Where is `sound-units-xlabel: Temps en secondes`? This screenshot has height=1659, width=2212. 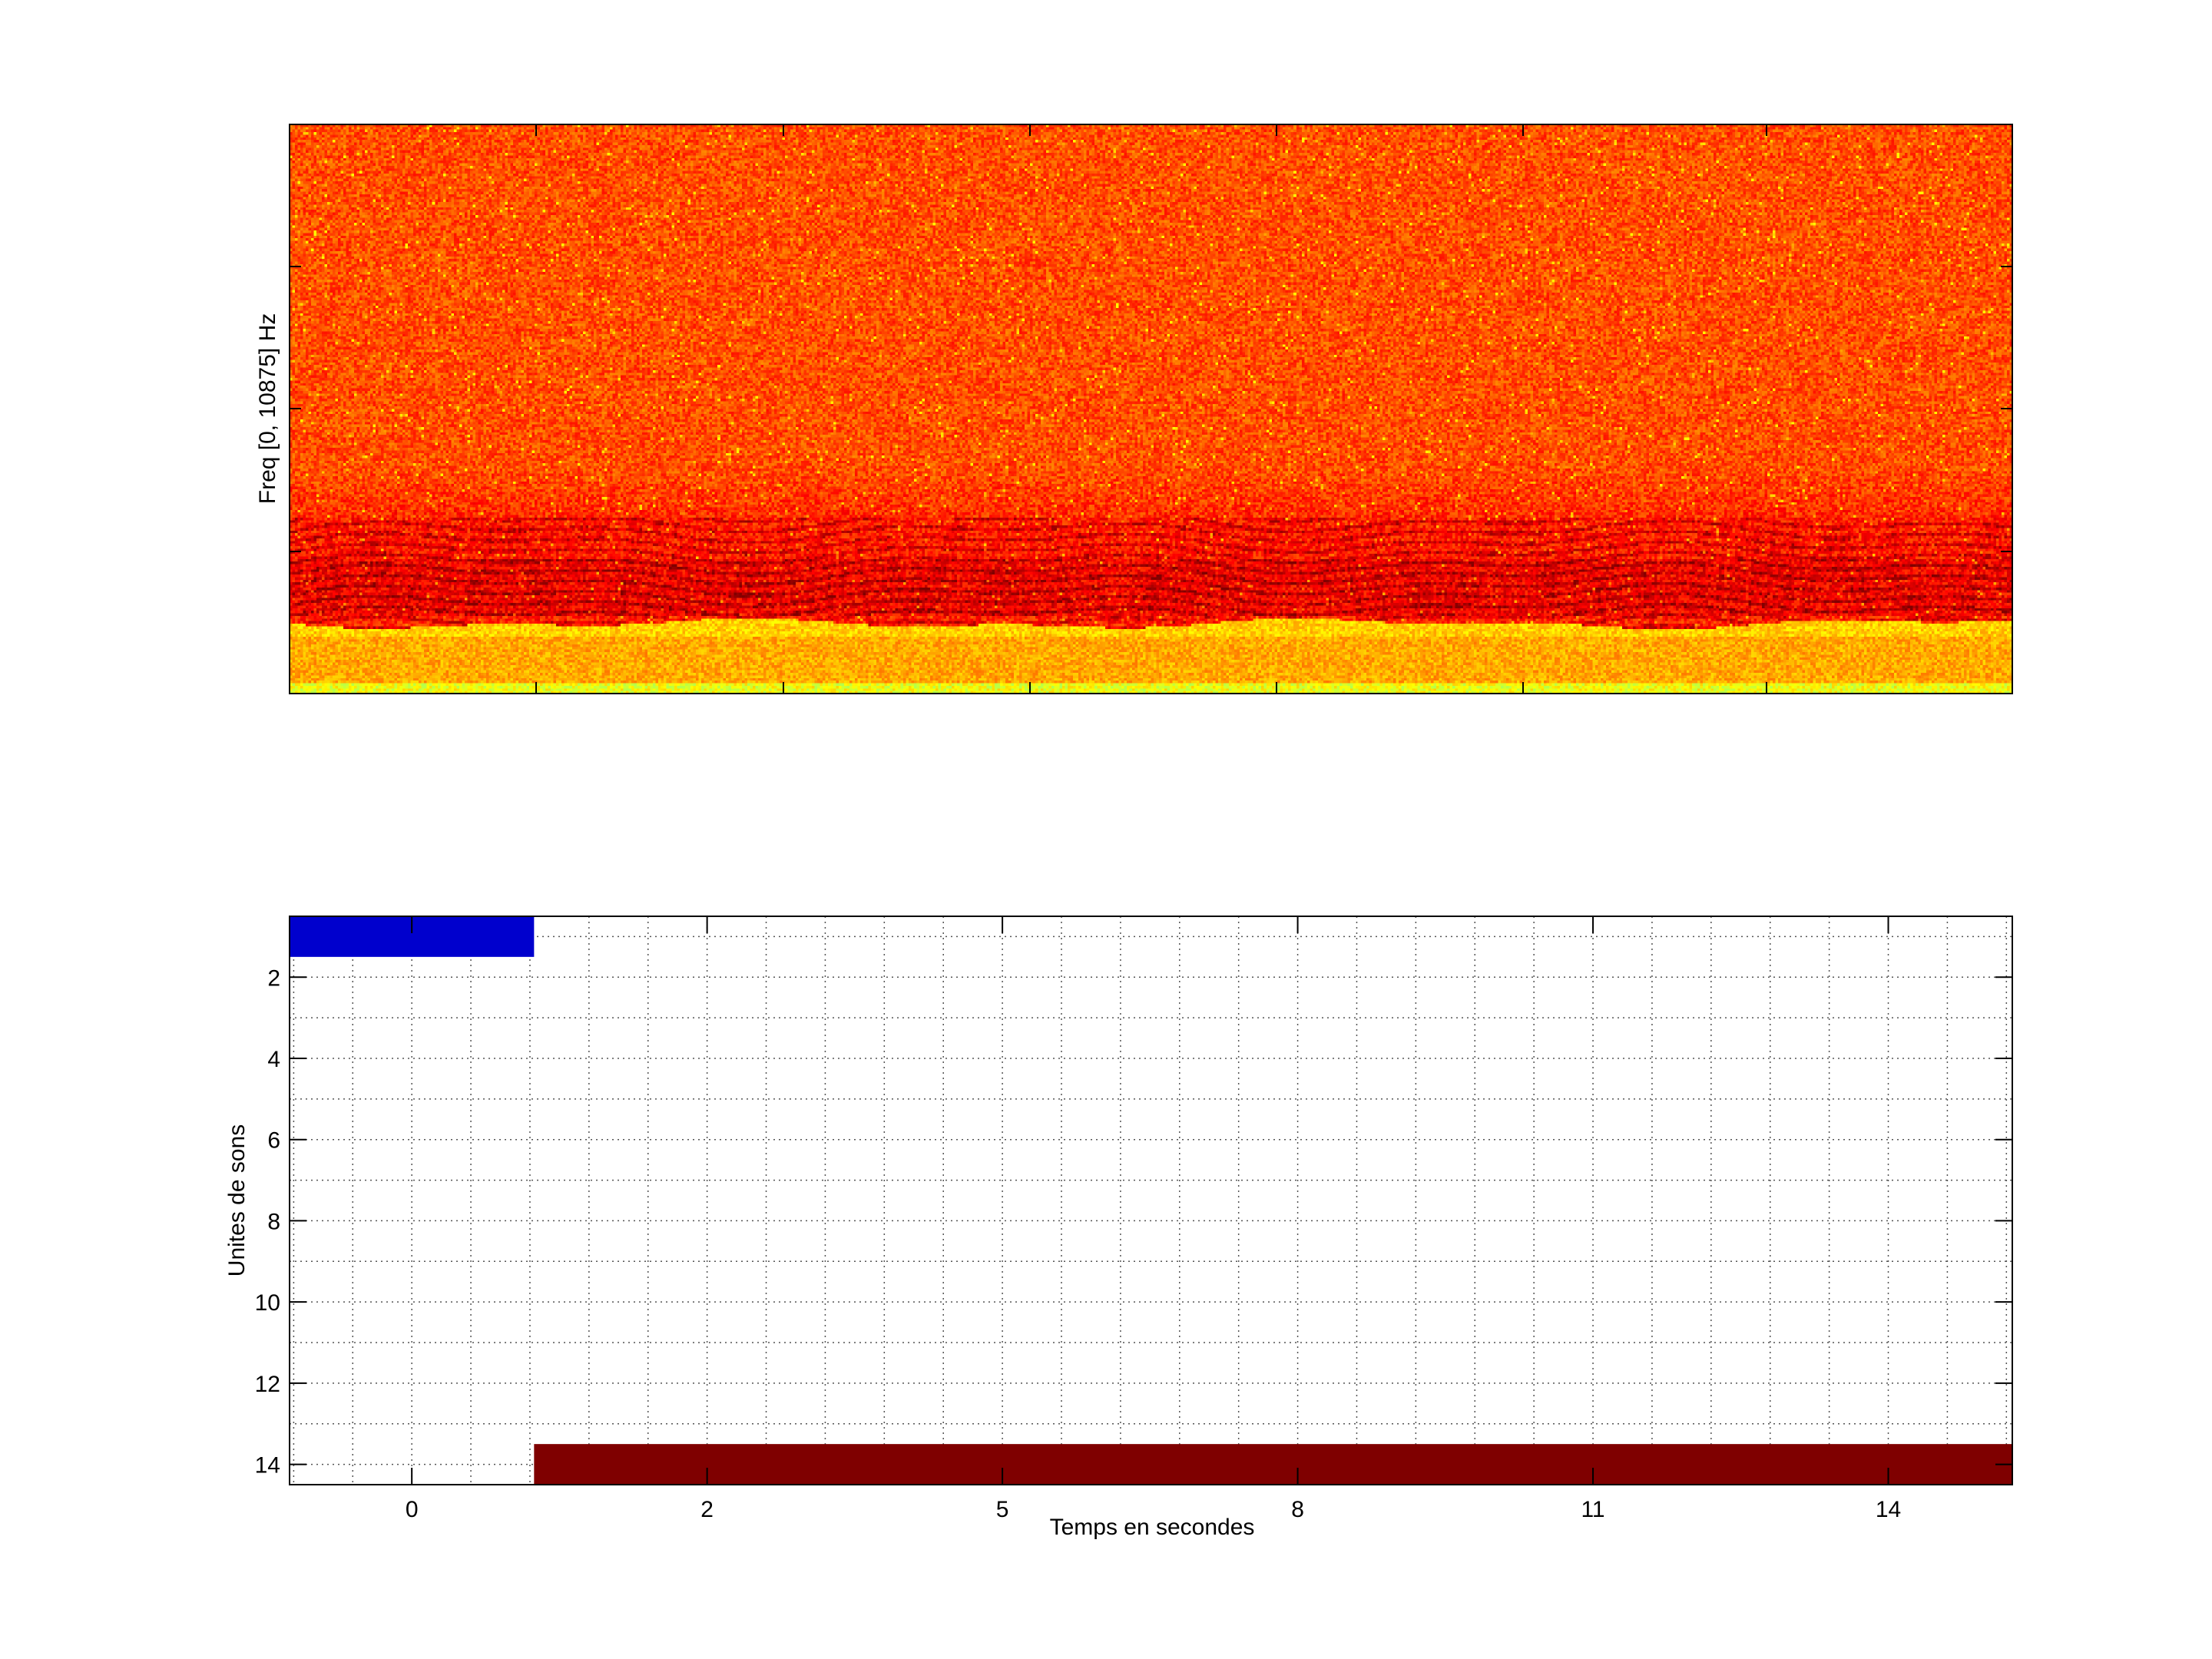
sound-units-xlabel: Temps en secondes is located at coordinates (1152, 1527).